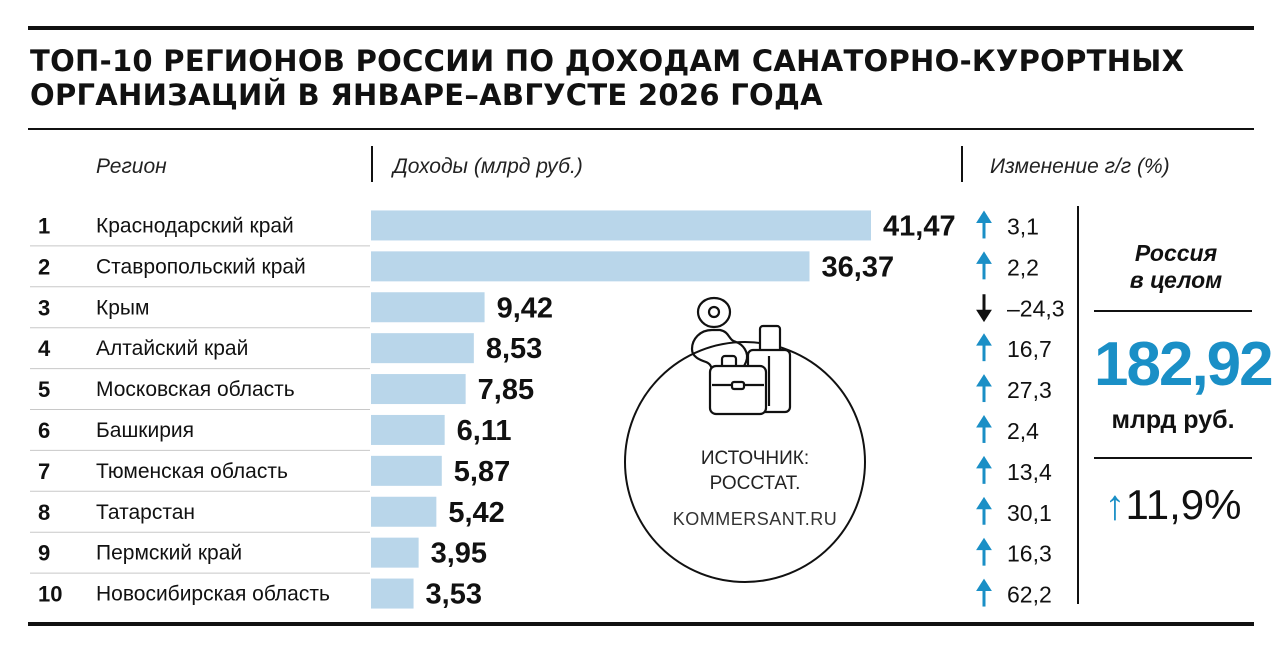  What do you see at coordinates (195, 225) in the screenshot?
I see `region-label: Краснодарский край` at bounding box center [195, 225].